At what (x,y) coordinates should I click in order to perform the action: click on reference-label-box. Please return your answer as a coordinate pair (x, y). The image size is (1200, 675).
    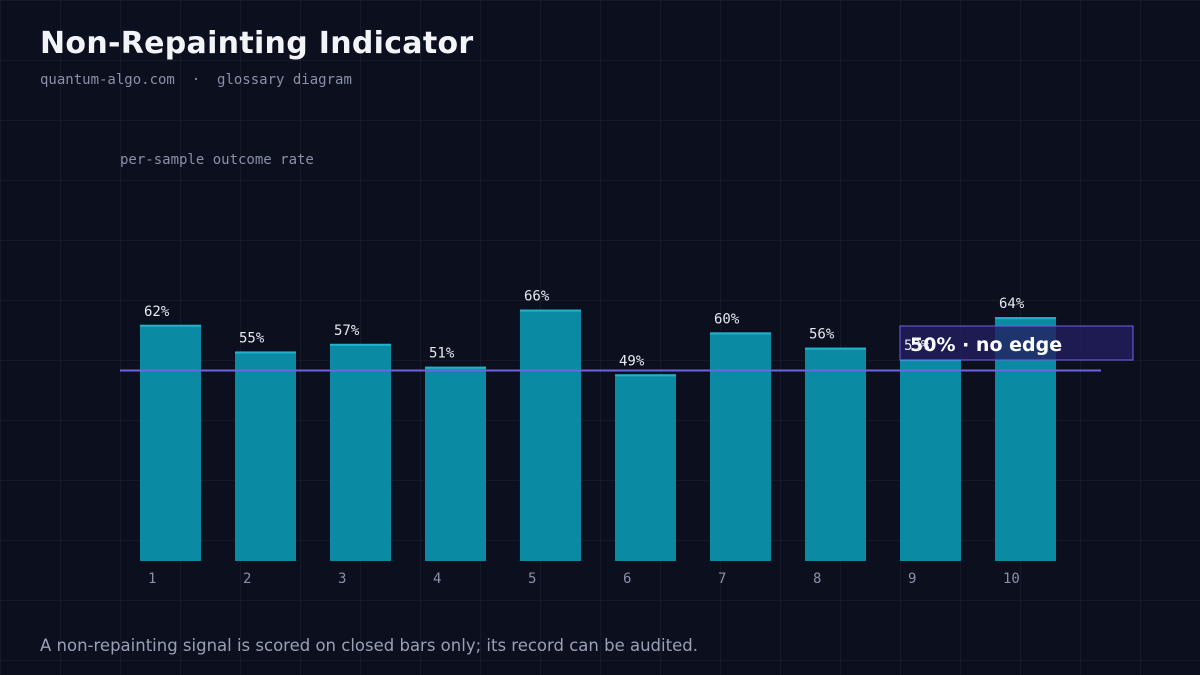
    Looking at the image, I should click on (1016, 343).